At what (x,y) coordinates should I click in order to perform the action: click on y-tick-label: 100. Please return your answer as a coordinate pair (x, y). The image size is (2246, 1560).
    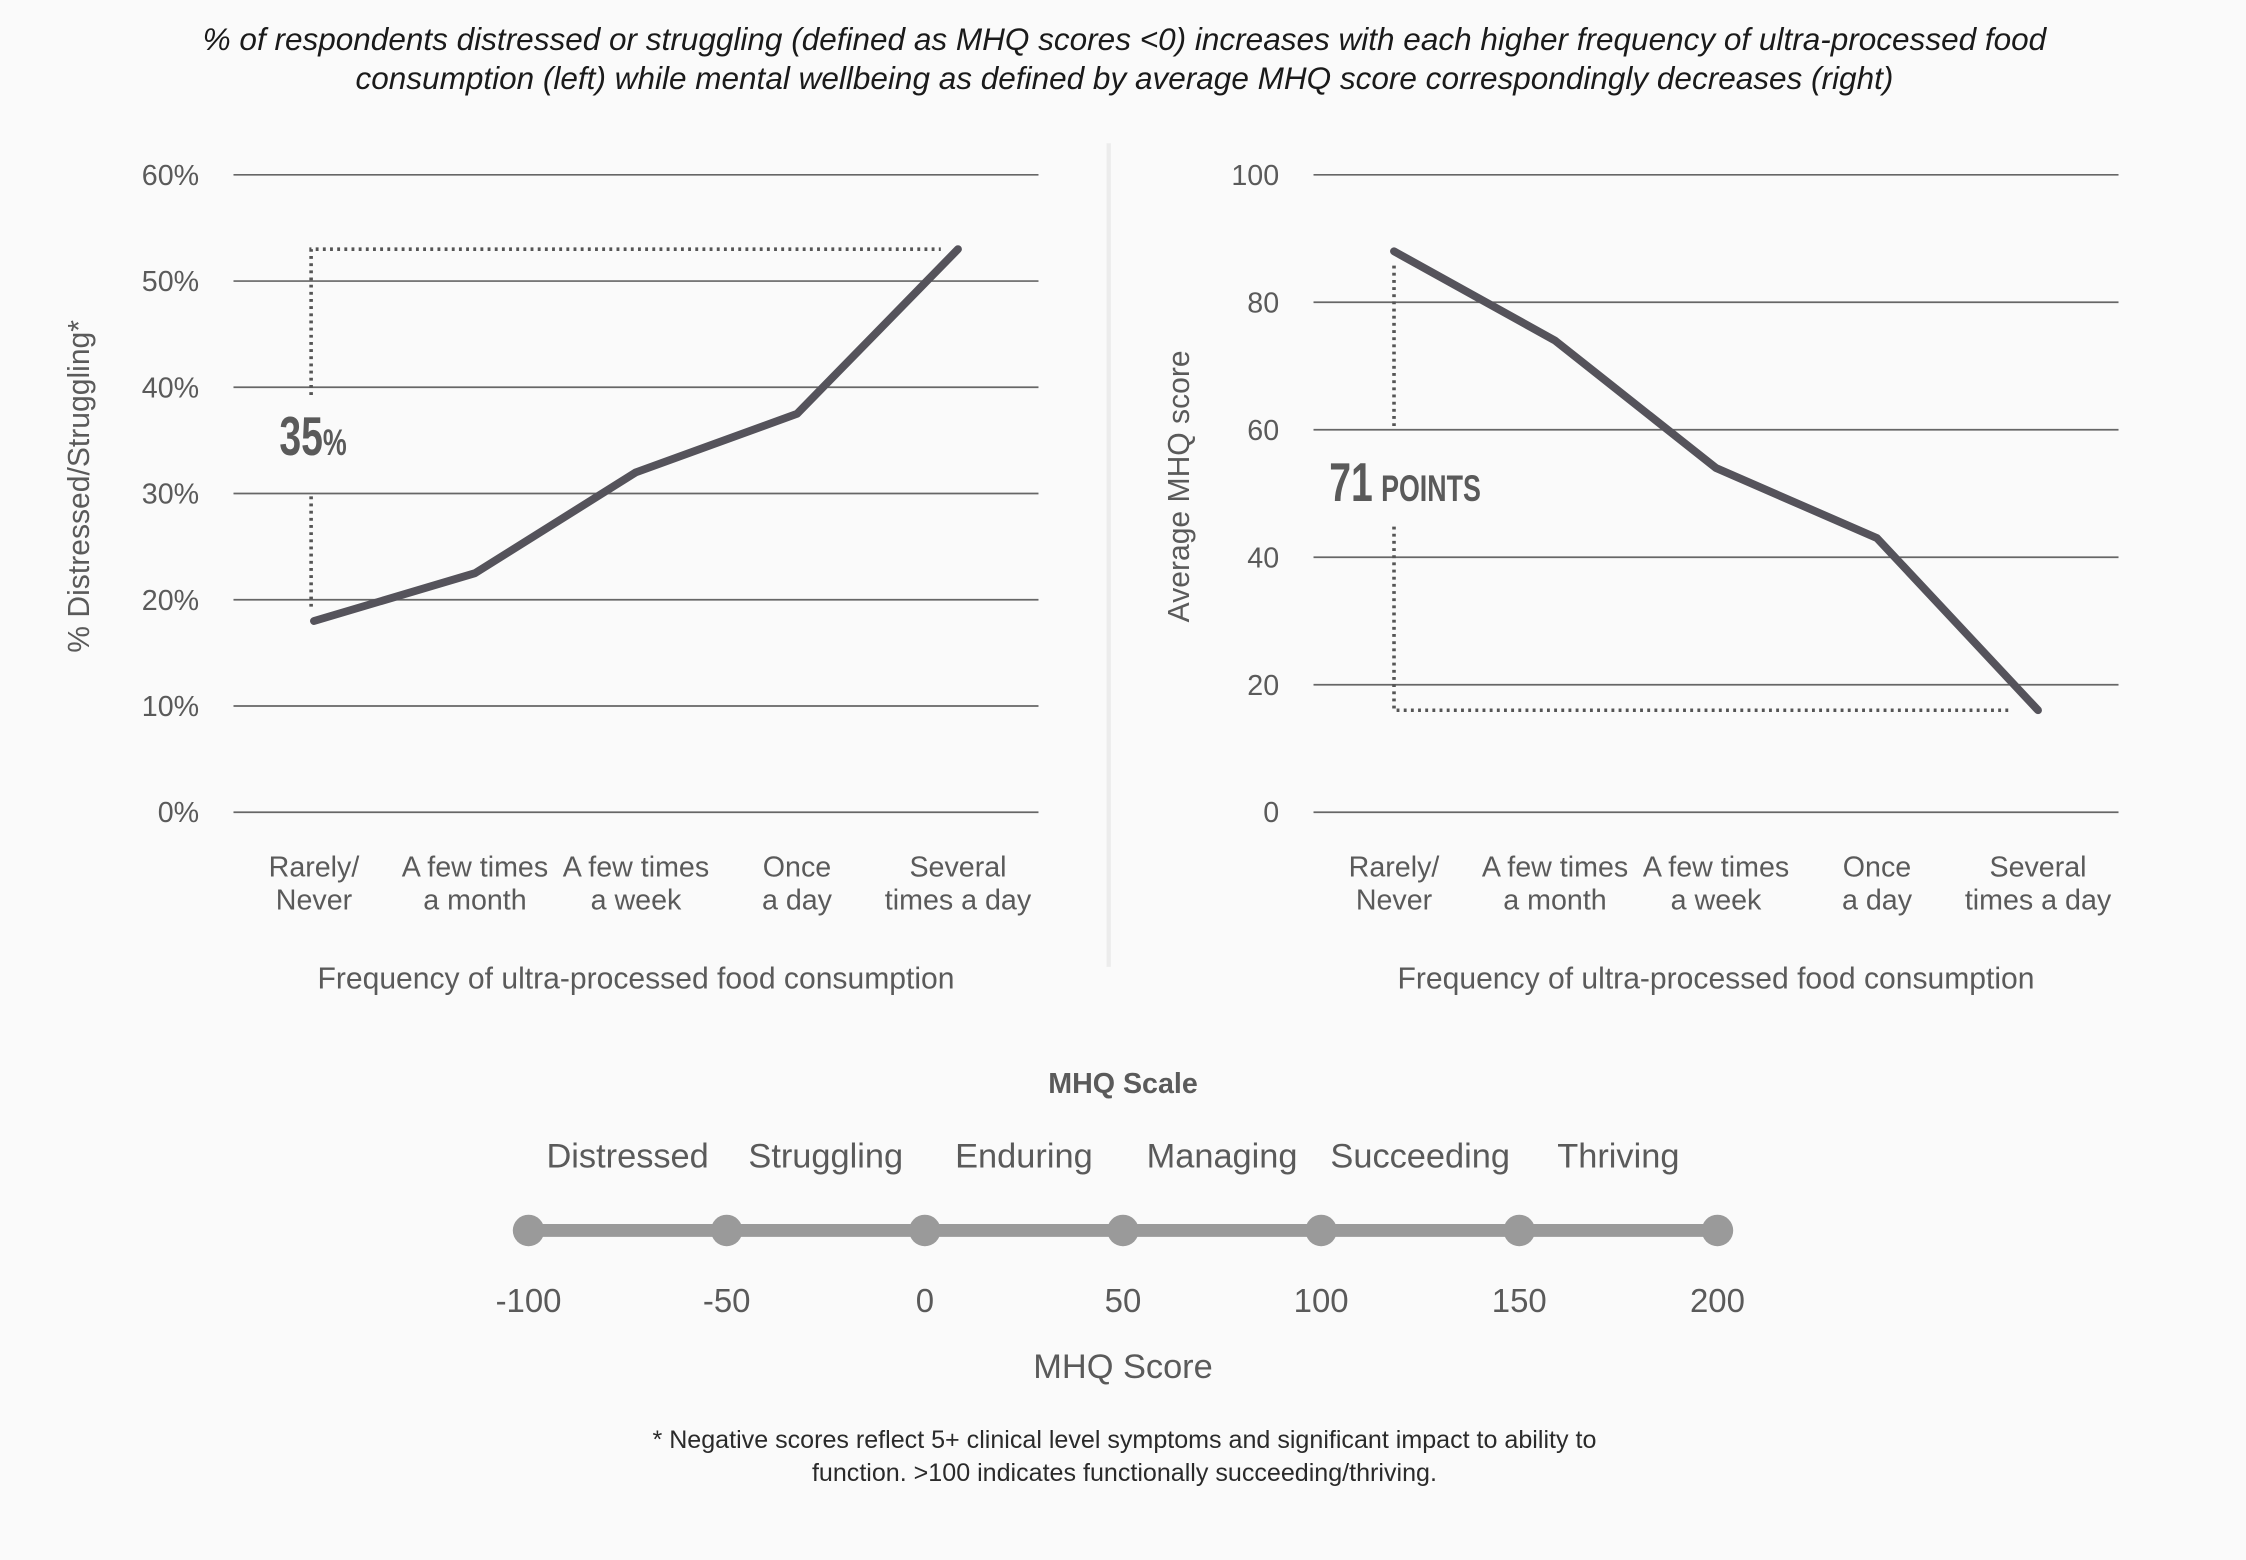
    Looking at the image, I should click on (1255, 176).